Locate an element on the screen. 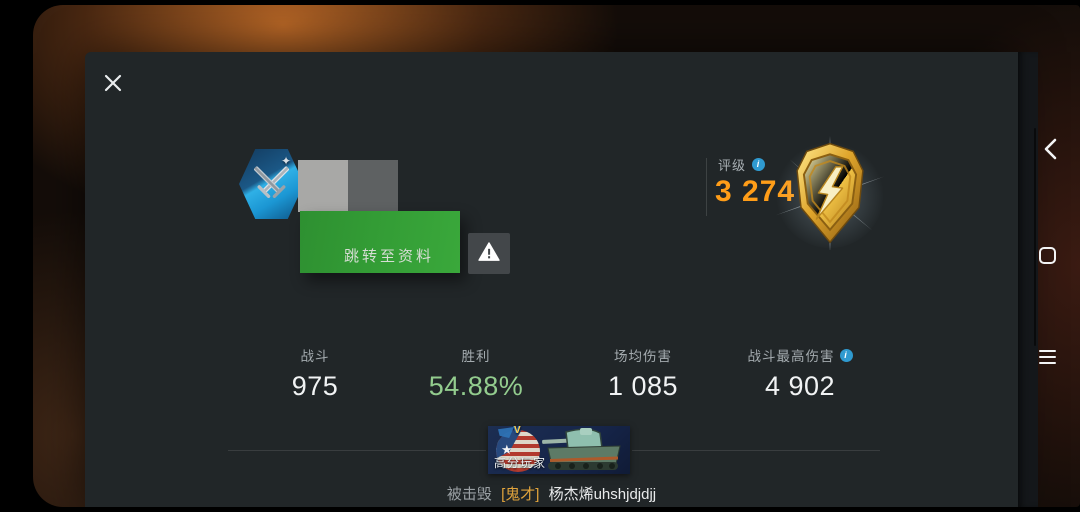 The image size is (1080, 512). destroyed-by-line: 被击毁 [鬼才] 杨杰烯uhshjdjdjj is located at coordinates (551, 493).